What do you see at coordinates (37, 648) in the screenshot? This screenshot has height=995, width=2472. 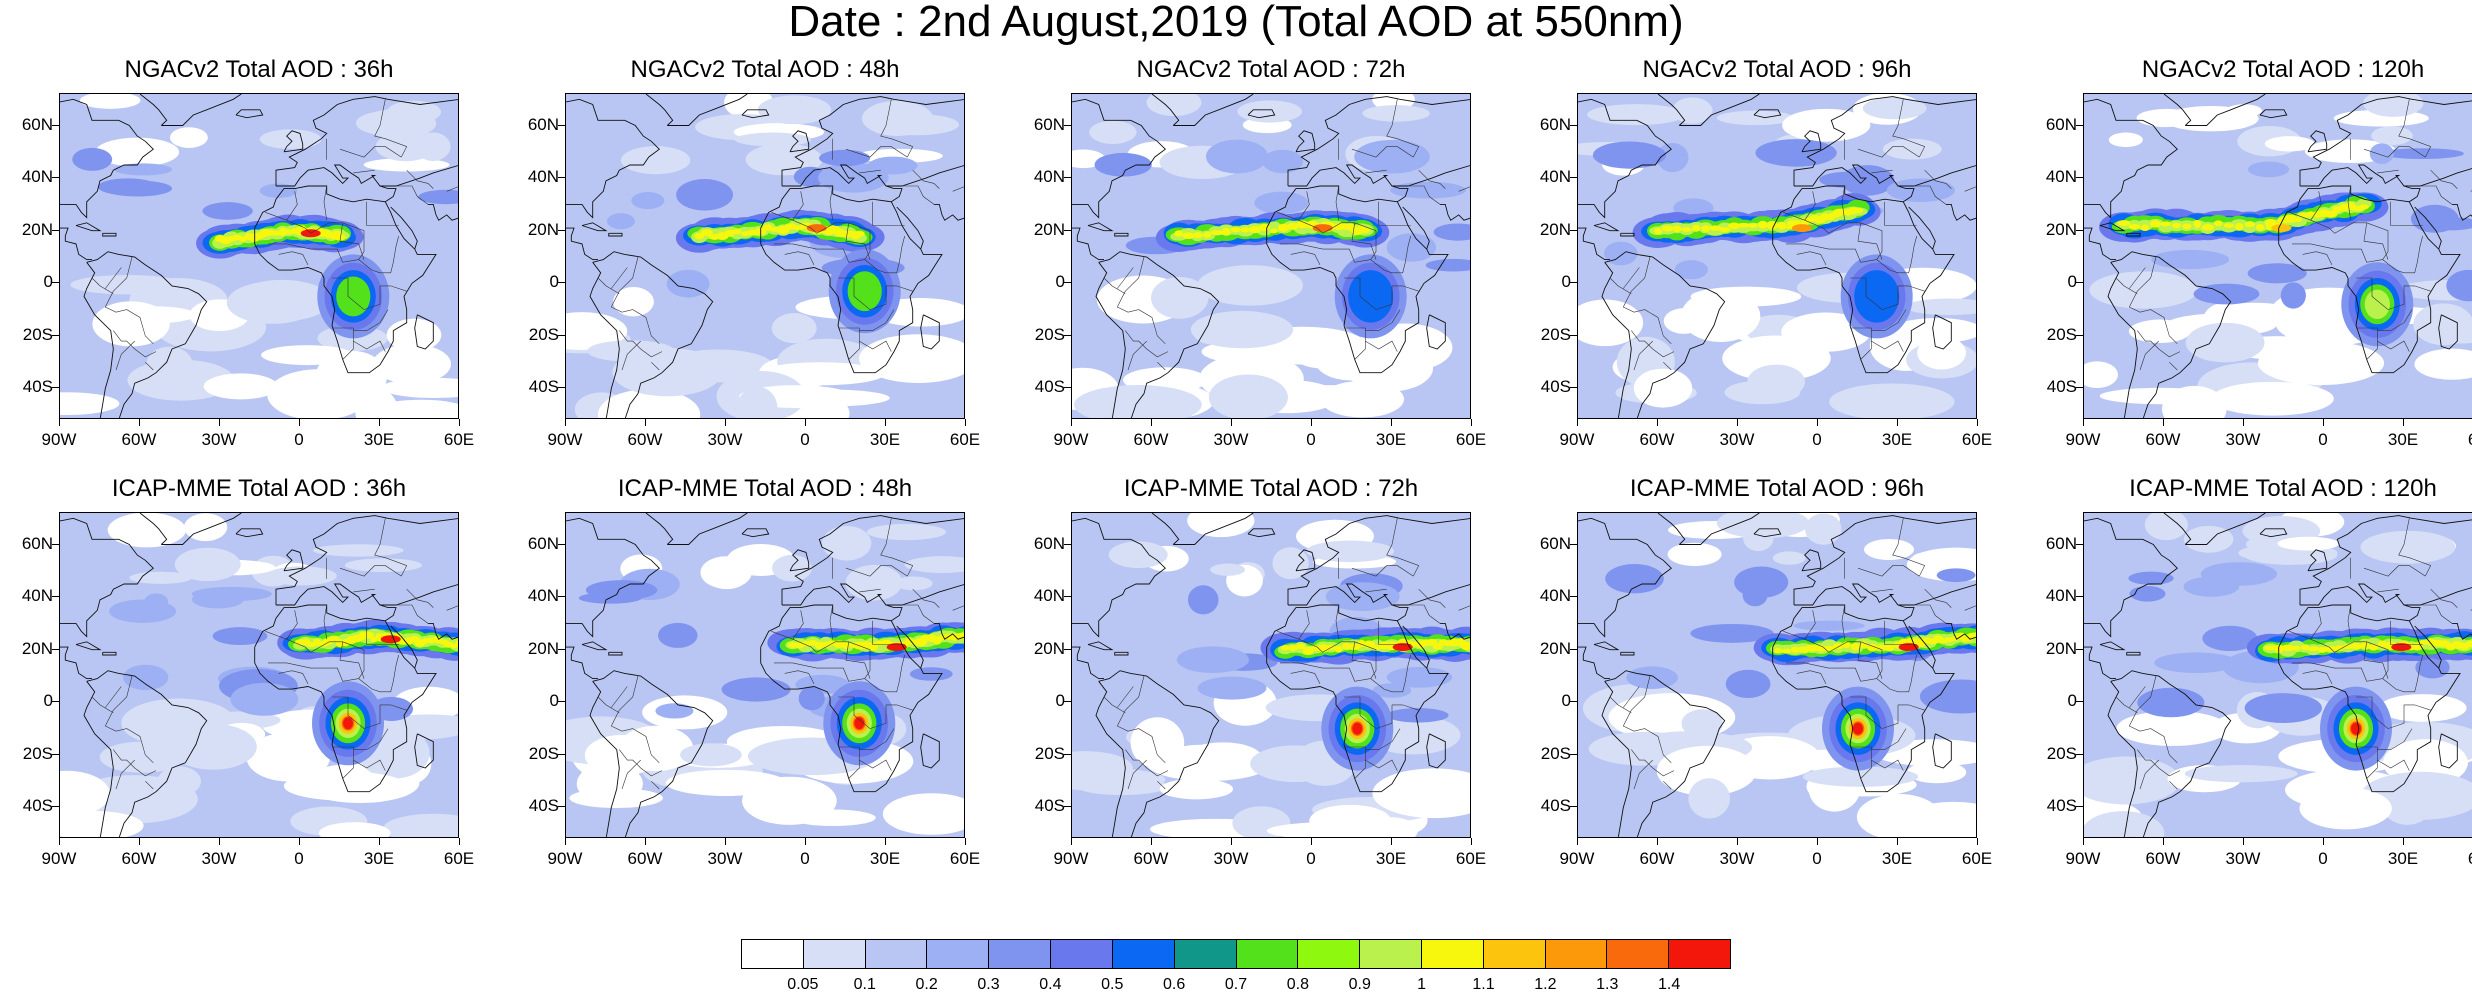 I see `lat-label: 20N` at bounding box center [37, 648].